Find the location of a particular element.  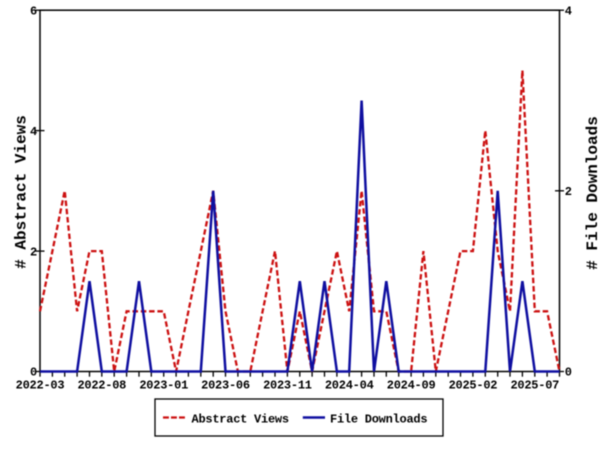

svg-text: 2023-11 is located at coordinates (287, 385).